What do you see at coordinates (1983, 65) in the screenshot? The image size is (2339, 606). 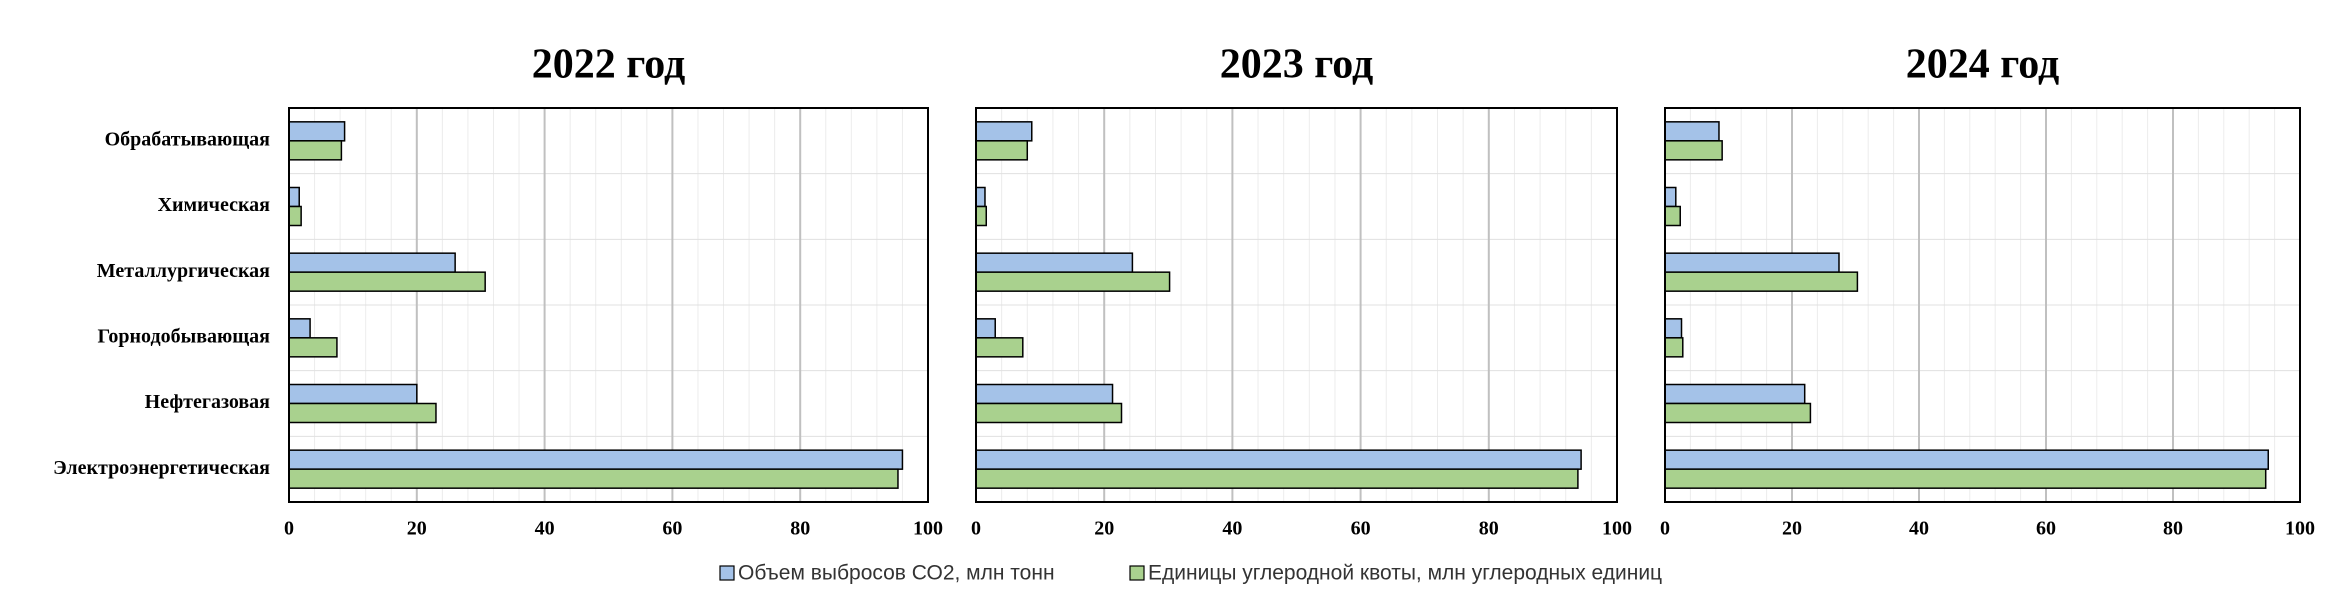 I see `panel-title: 2024 год` at bounding box center [1983, 65].